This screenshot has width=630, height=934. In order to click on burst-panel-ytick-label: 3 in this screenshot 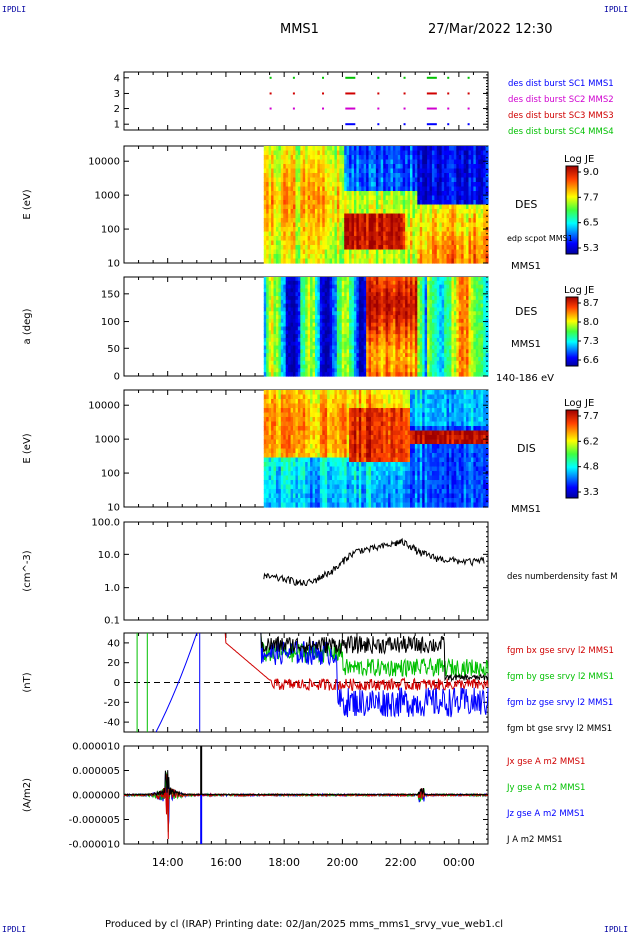, I will do `click(117, 94)`.